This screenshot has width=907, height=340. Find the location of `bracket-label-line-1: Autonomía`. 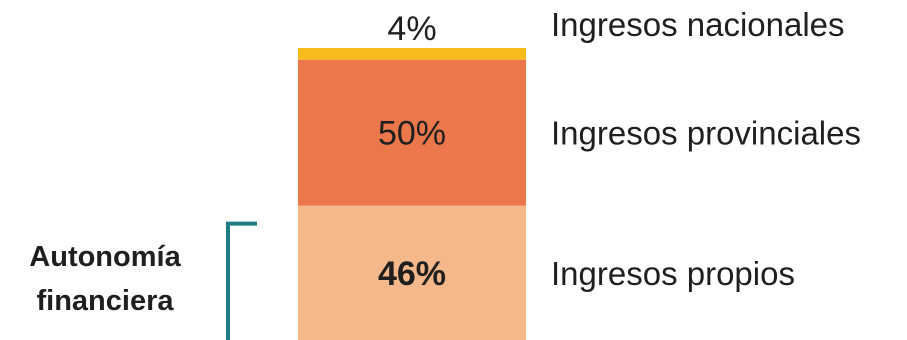

bracket-label-line-1: Autonomía is located at coordinates (105, 257).